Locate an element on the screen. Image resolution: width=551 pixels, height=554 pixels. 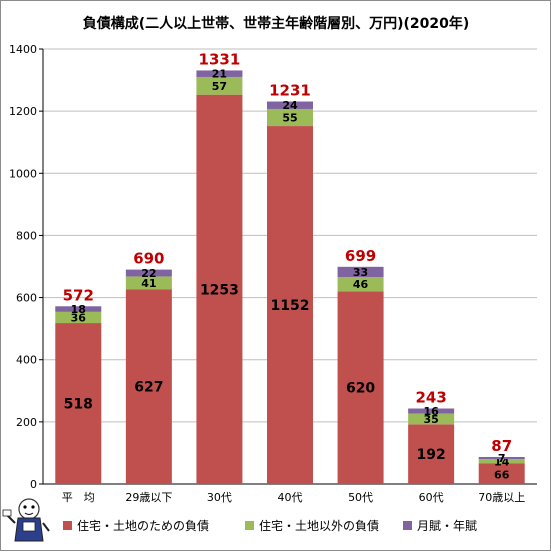
total-label: 1331 is located at coordinates (220, 59).